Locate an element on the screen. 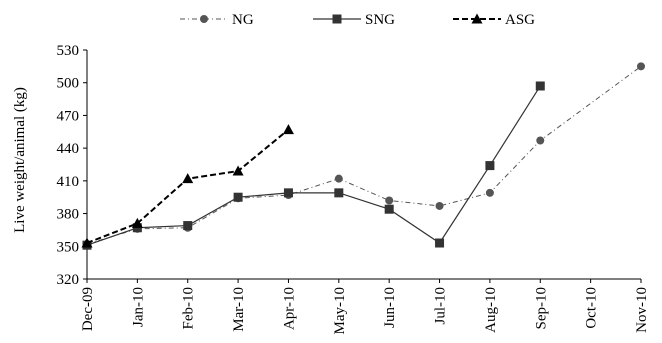  legend-marker-ng is located at coordinates (204, 19).